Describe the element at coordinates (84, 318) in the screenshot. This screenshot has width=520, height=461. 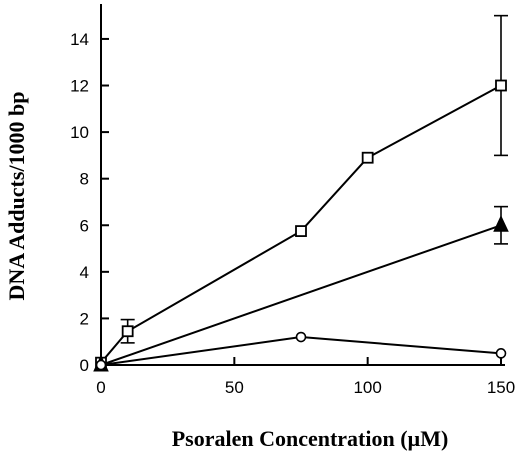
I see `y-tick-label: 2` at that location.